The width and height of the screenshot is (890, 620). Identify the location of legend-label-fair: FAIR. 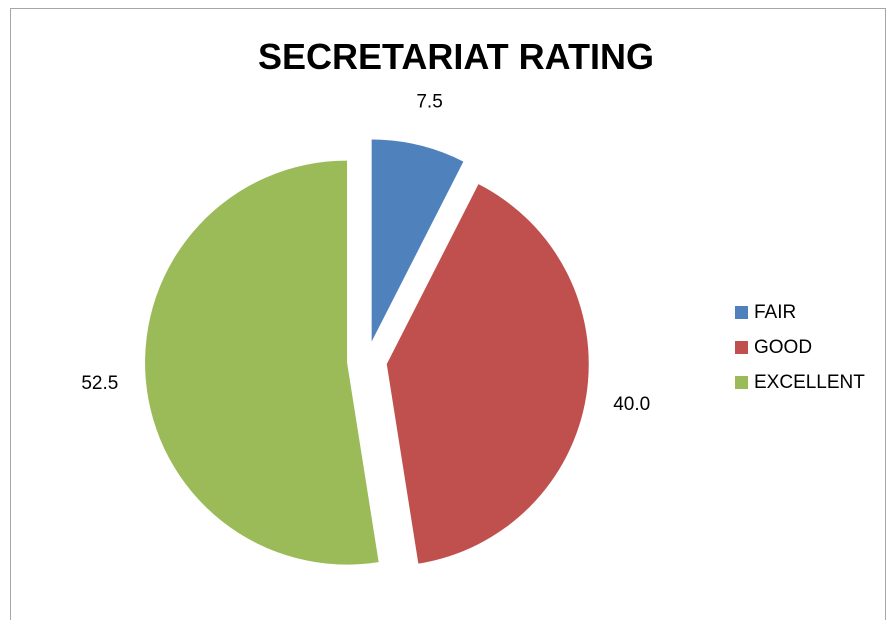
(775, 313).